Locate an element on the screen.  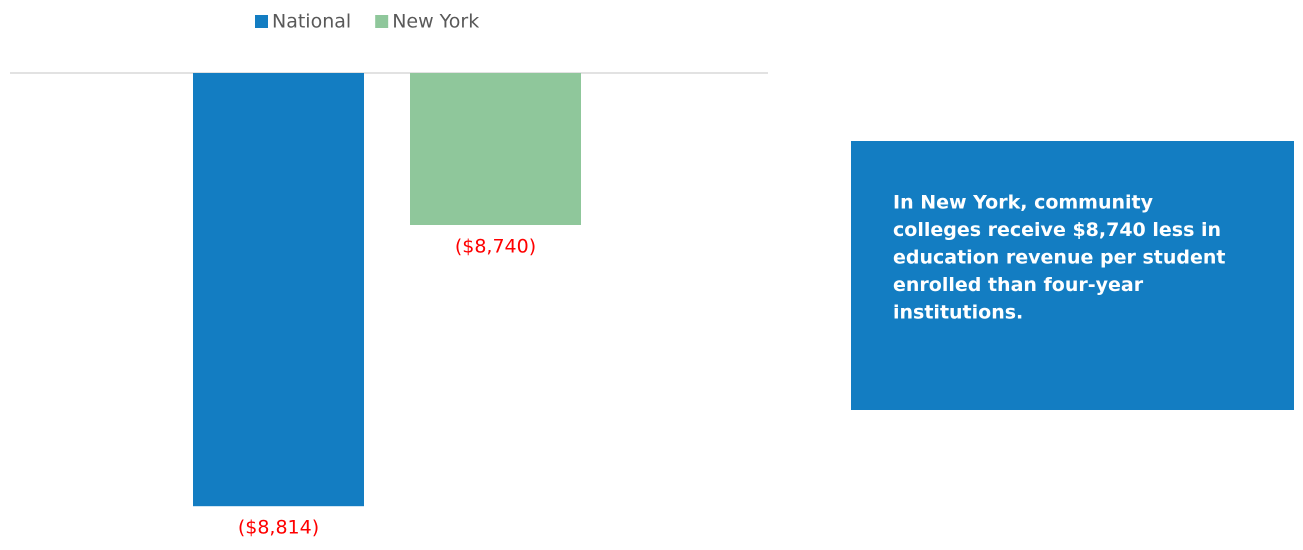
annotation-line: education revenue per student is located at coordinates (1059, 258).